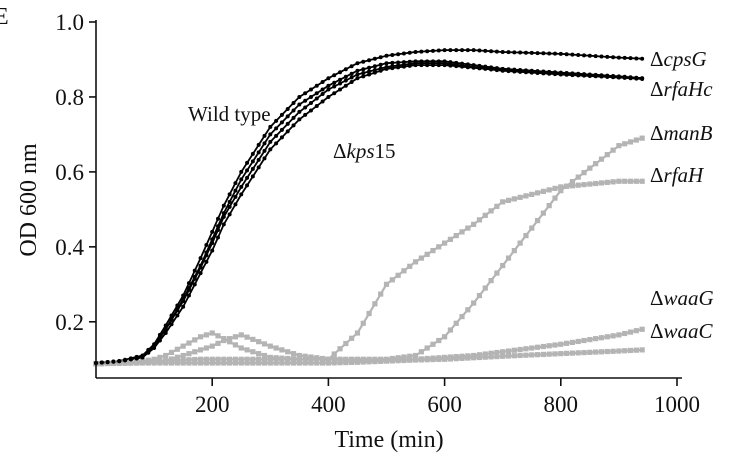  Describe the element at coordinates (677, 404) in the screenshot. I see `x-tick-label: 1000` at that location.